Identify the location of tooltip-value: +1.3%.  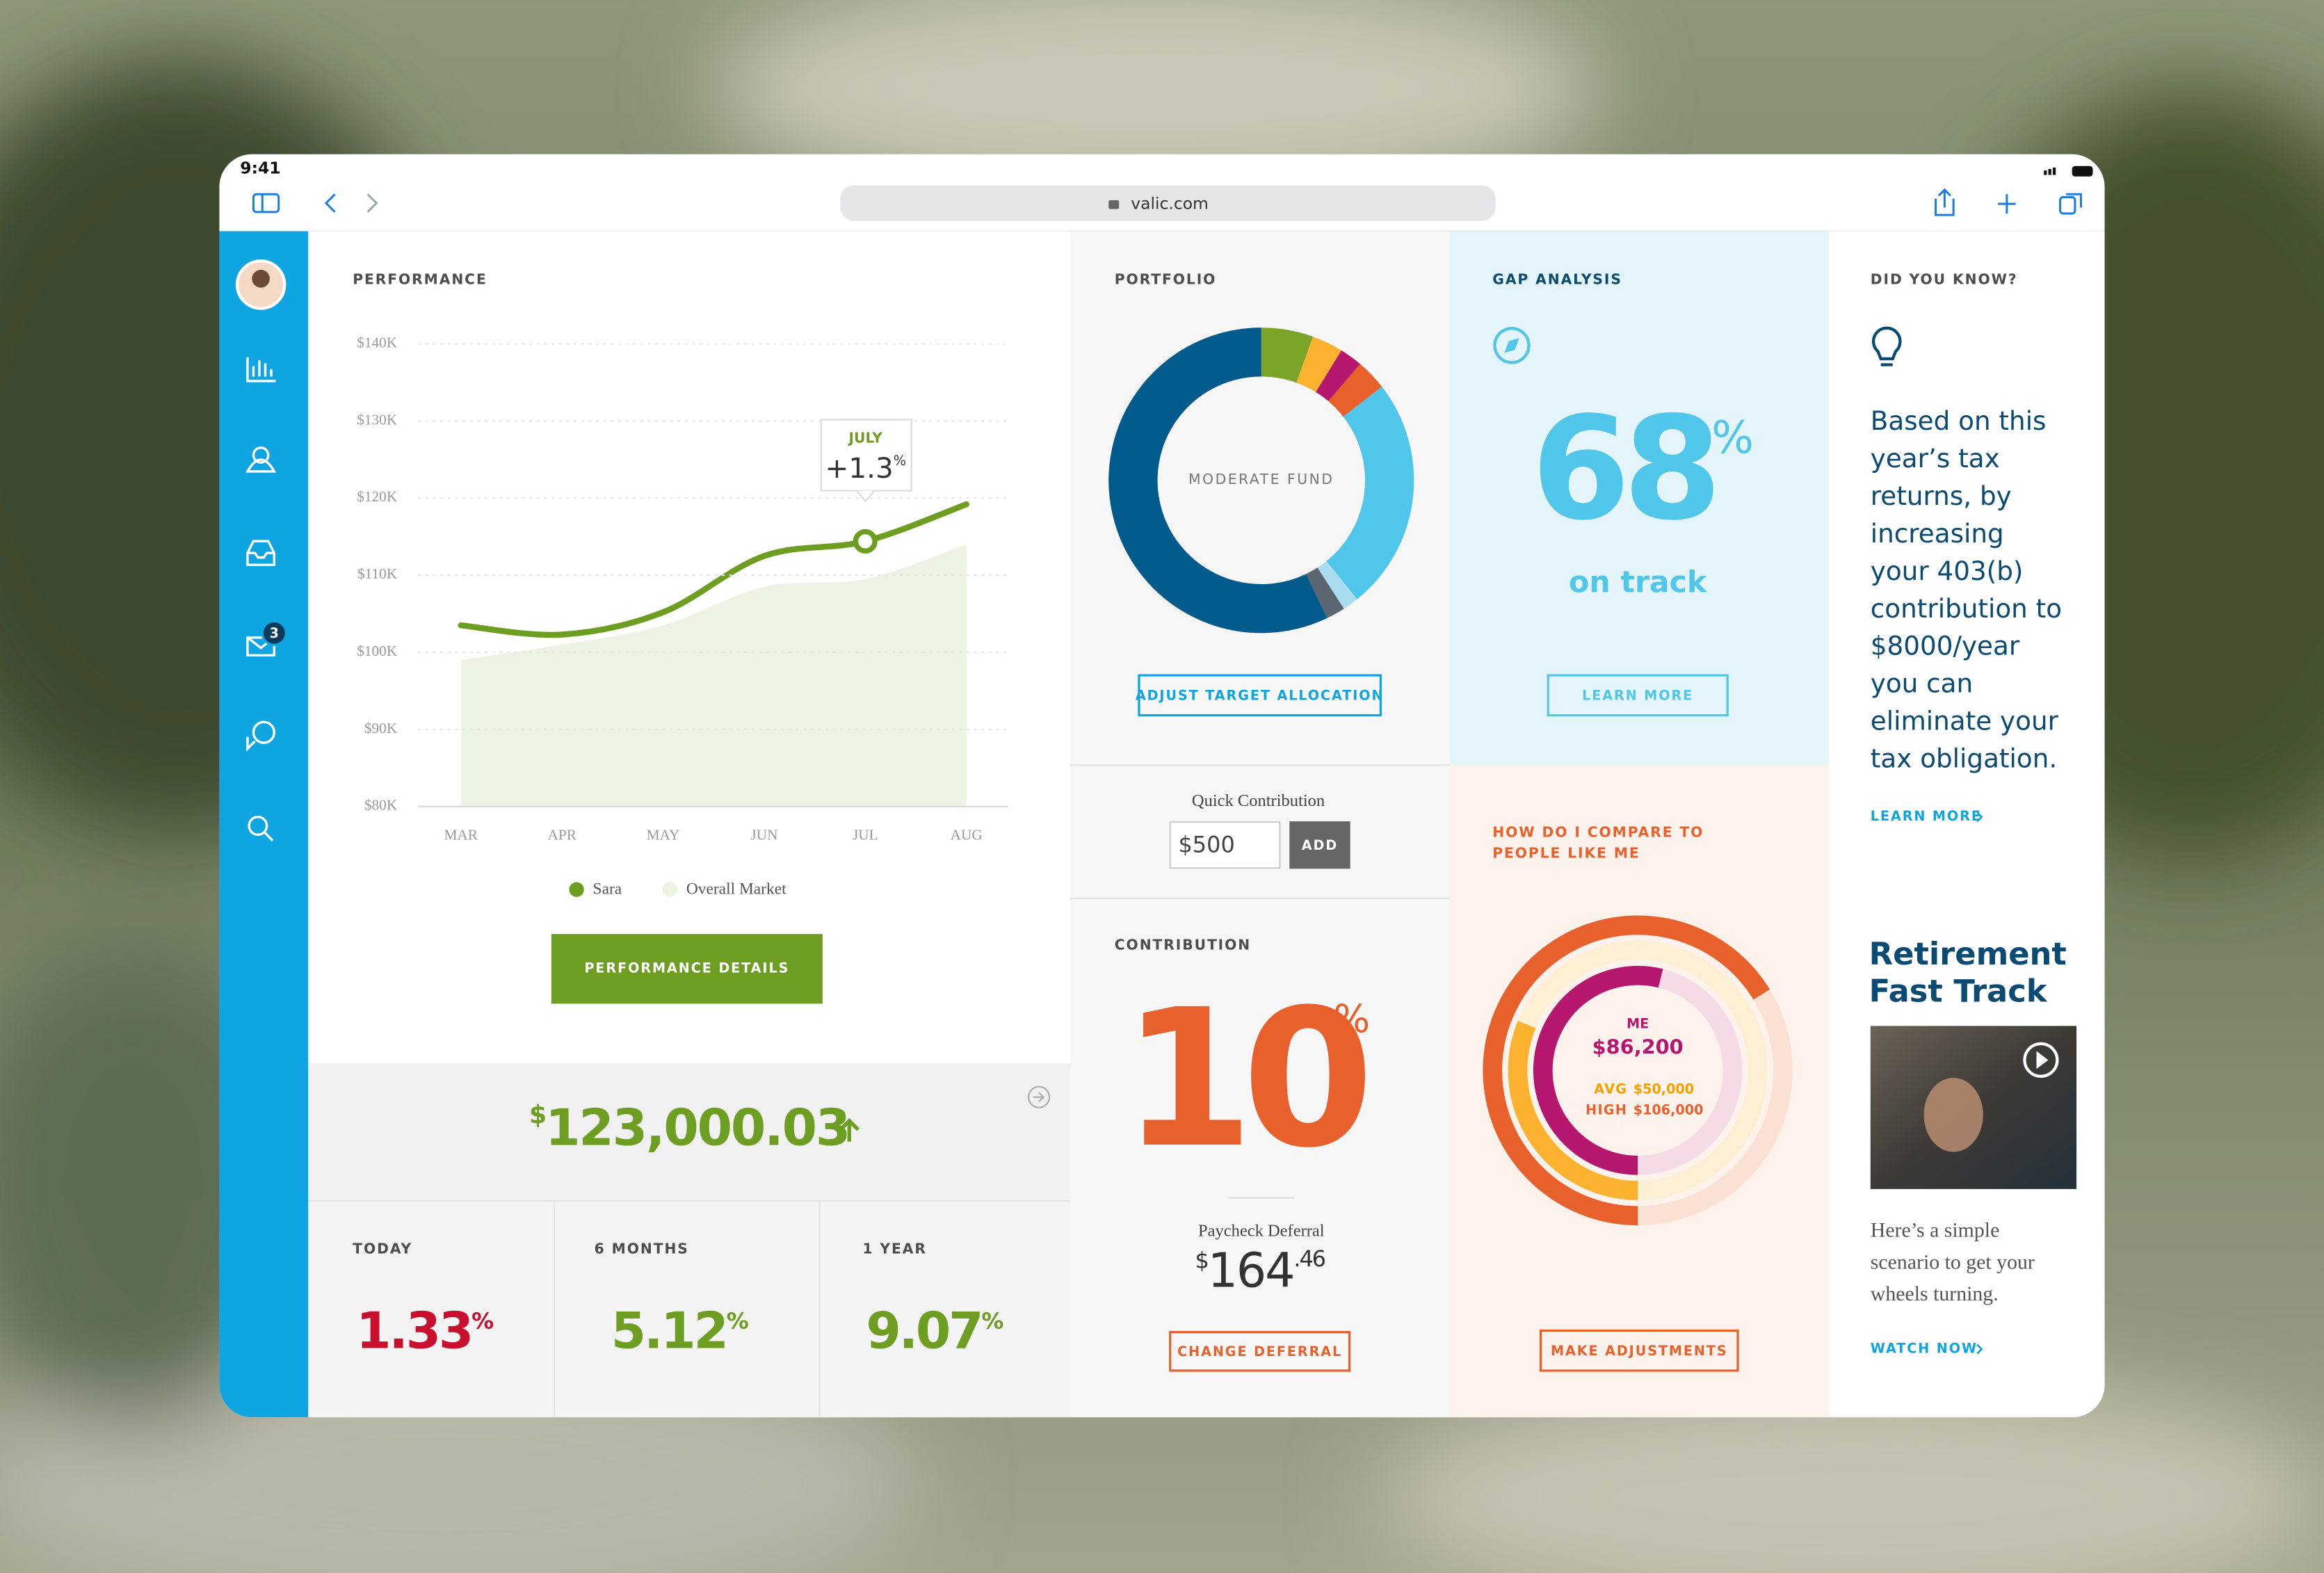
(866, 468).